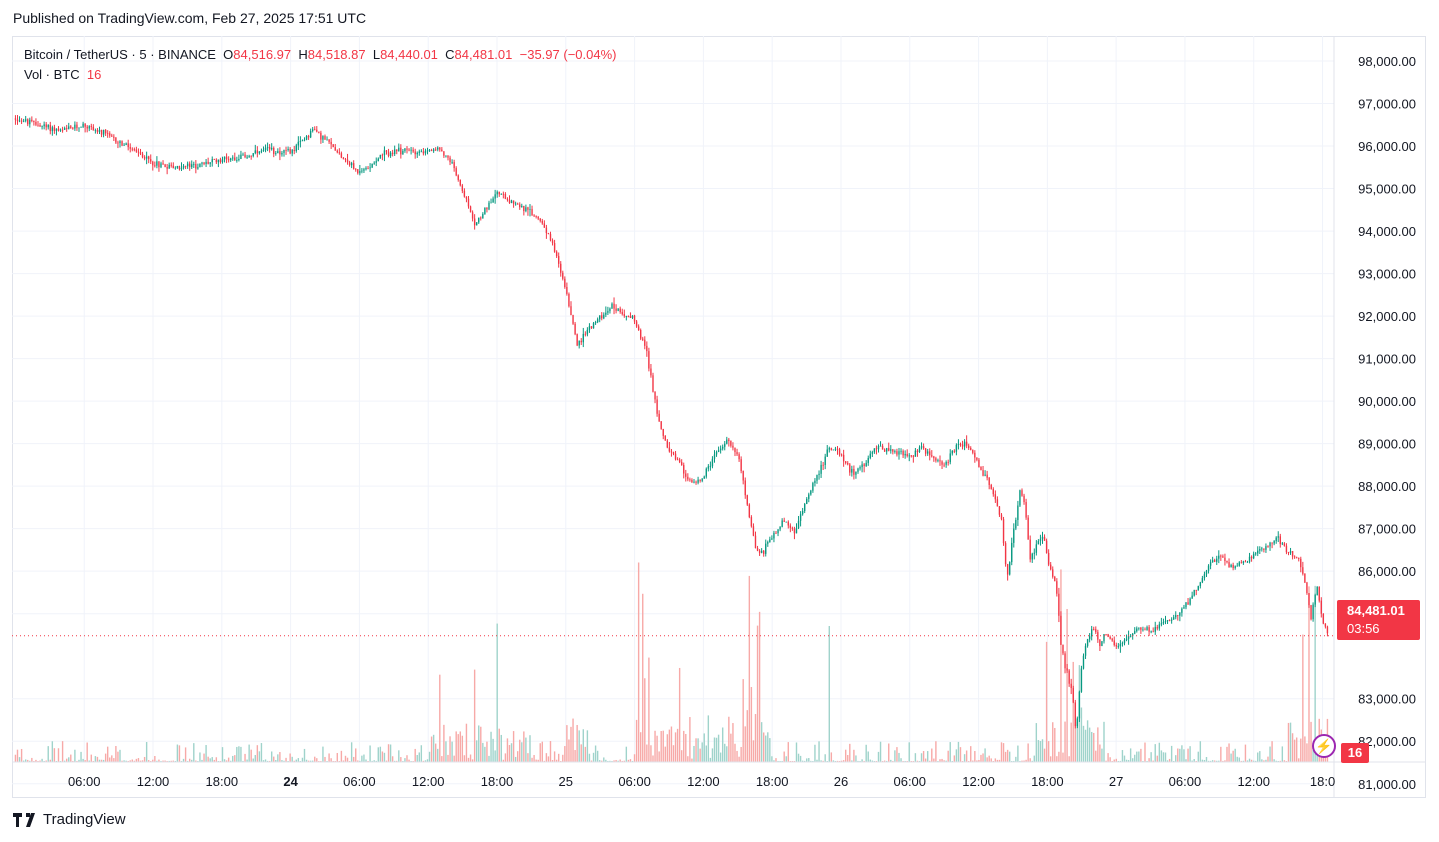  Describe the element at coordinates (1324, 746) in the screenshot. I see `lightning-icon: ⚡` at that location.